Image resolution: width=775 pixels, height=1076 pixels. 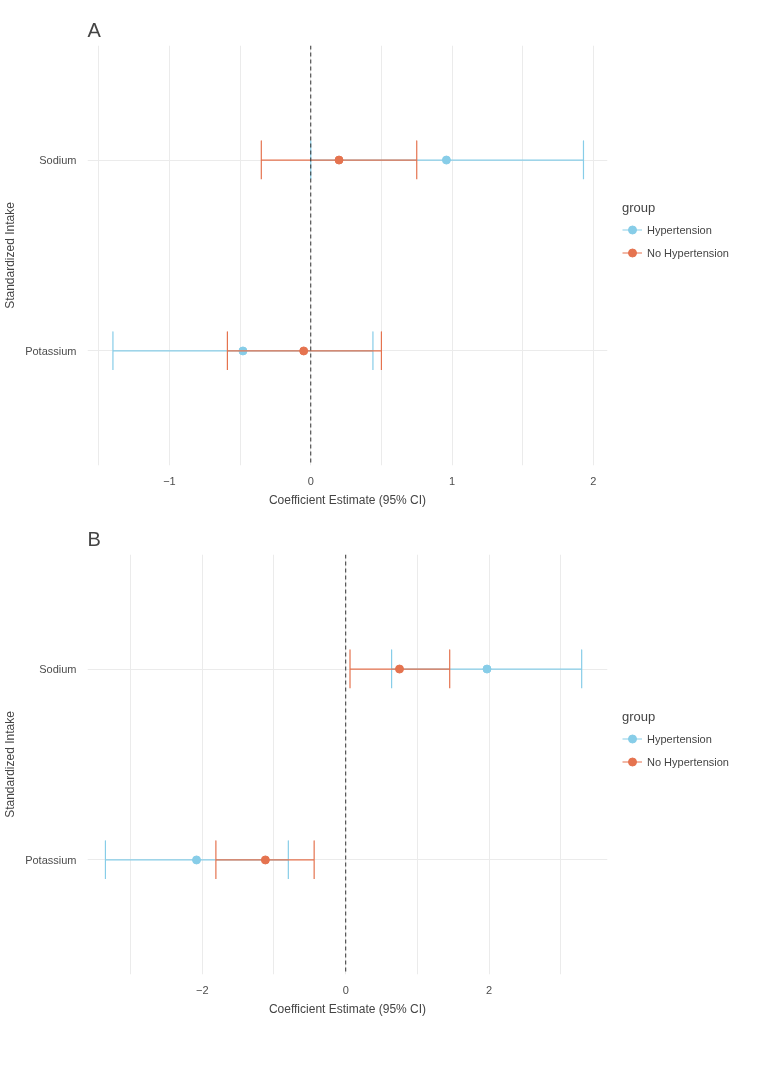 What do you see at coordinates (94, 29) in the screenshot?
I see `chart-title: A` at bounding box center [94, 29].